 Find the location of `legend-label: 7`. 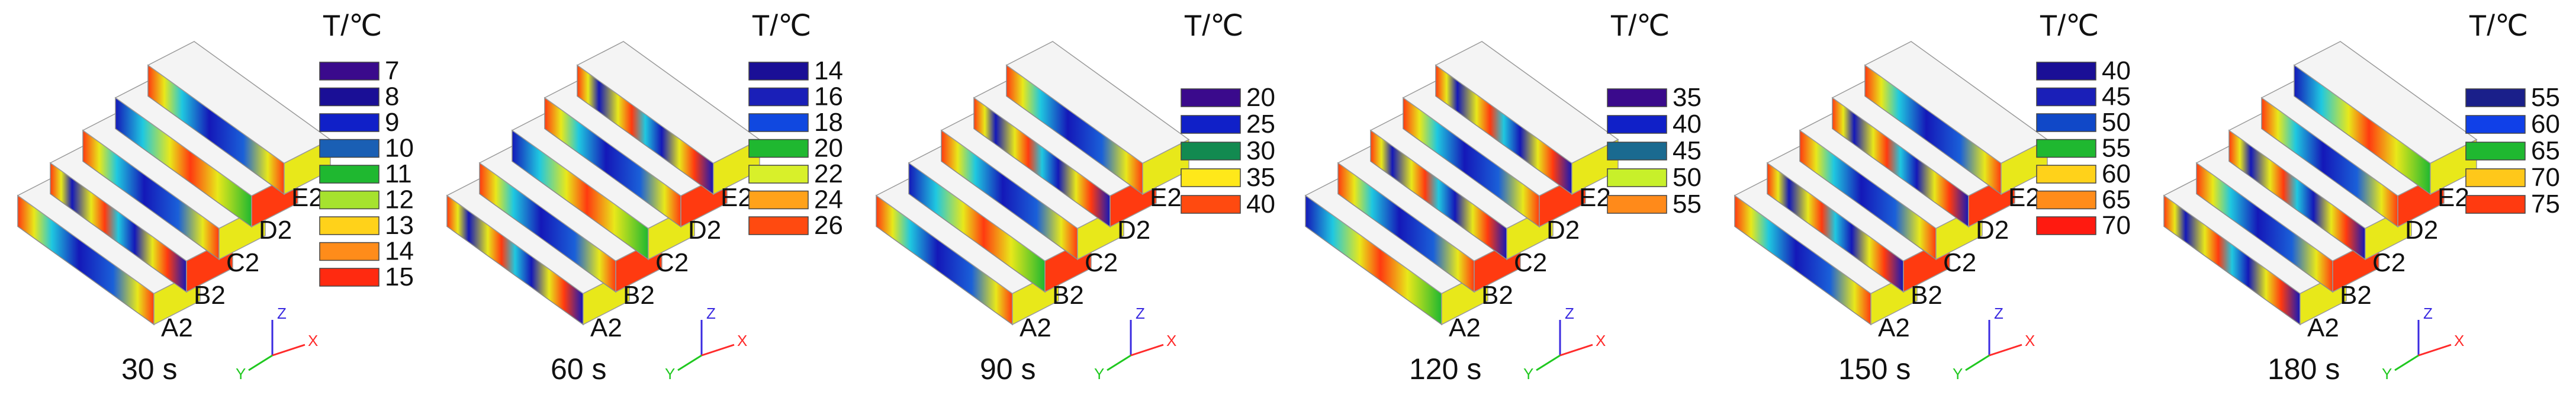

legend-label: 7 is located at coordinates (392, 70).